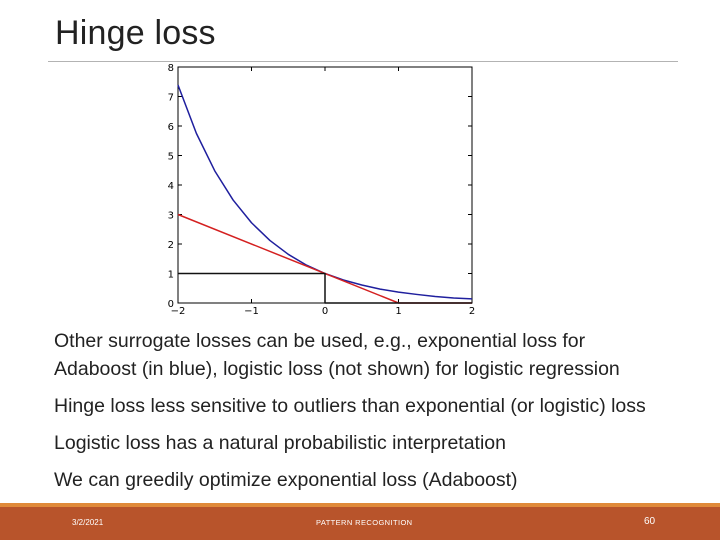  I want to click on y-tick-label: 7, so click(171, 98).